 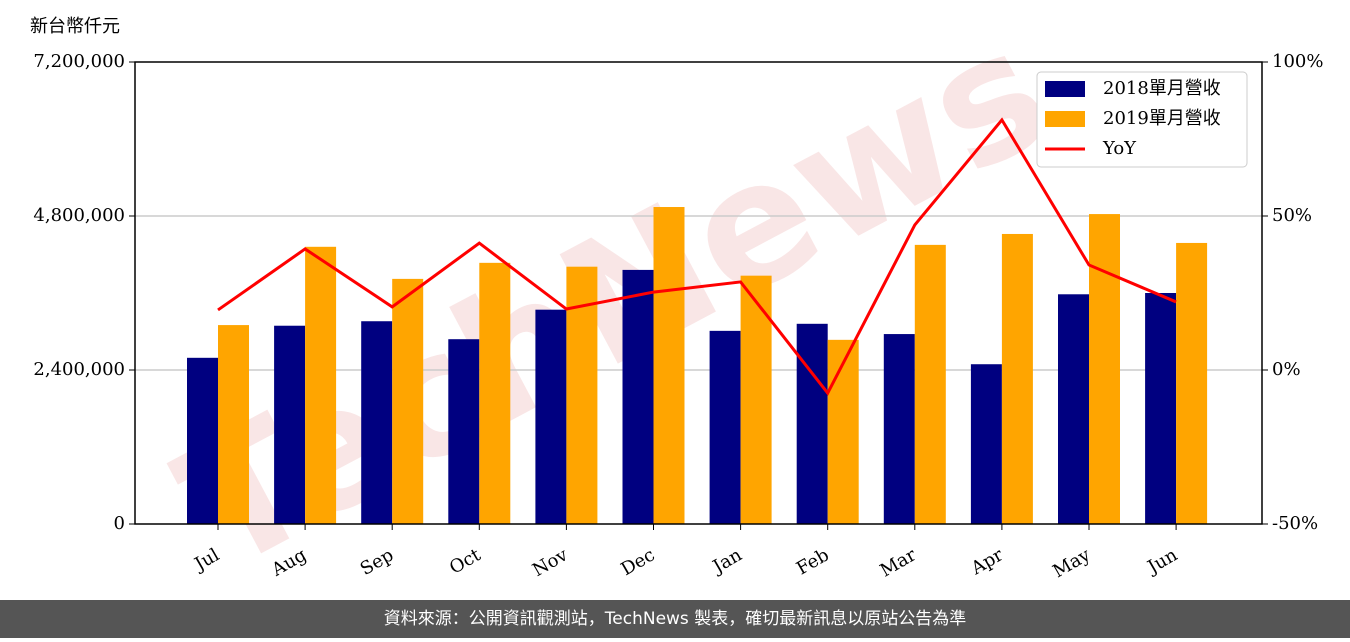 What do you see at coordinates (465, 561) in the screenshot?
I see `x-tick-label: Oct` at bounding box center [465, 561].